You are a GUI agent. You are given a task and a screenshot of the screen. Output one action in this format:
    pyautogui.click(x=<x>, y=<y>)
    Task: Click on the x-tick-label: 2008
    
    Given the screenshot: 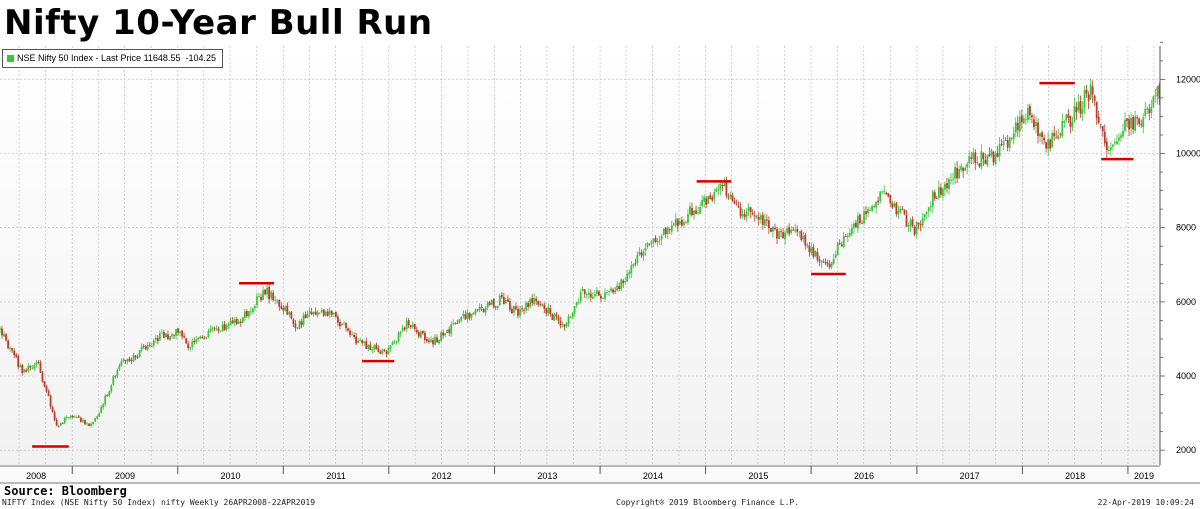 What is the action you would take?
    pyautogui.click(x=36, y=476)
    